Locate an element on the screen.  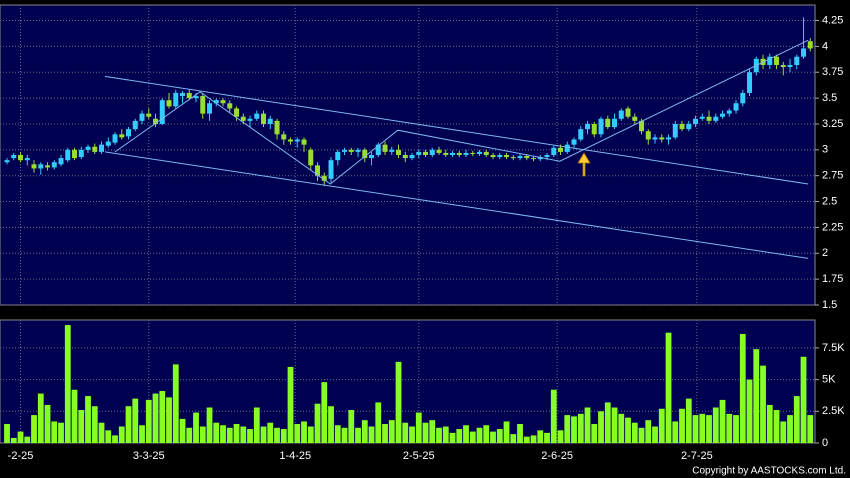
y-tick-label: 2.5 is located at coordinates (829, 201).